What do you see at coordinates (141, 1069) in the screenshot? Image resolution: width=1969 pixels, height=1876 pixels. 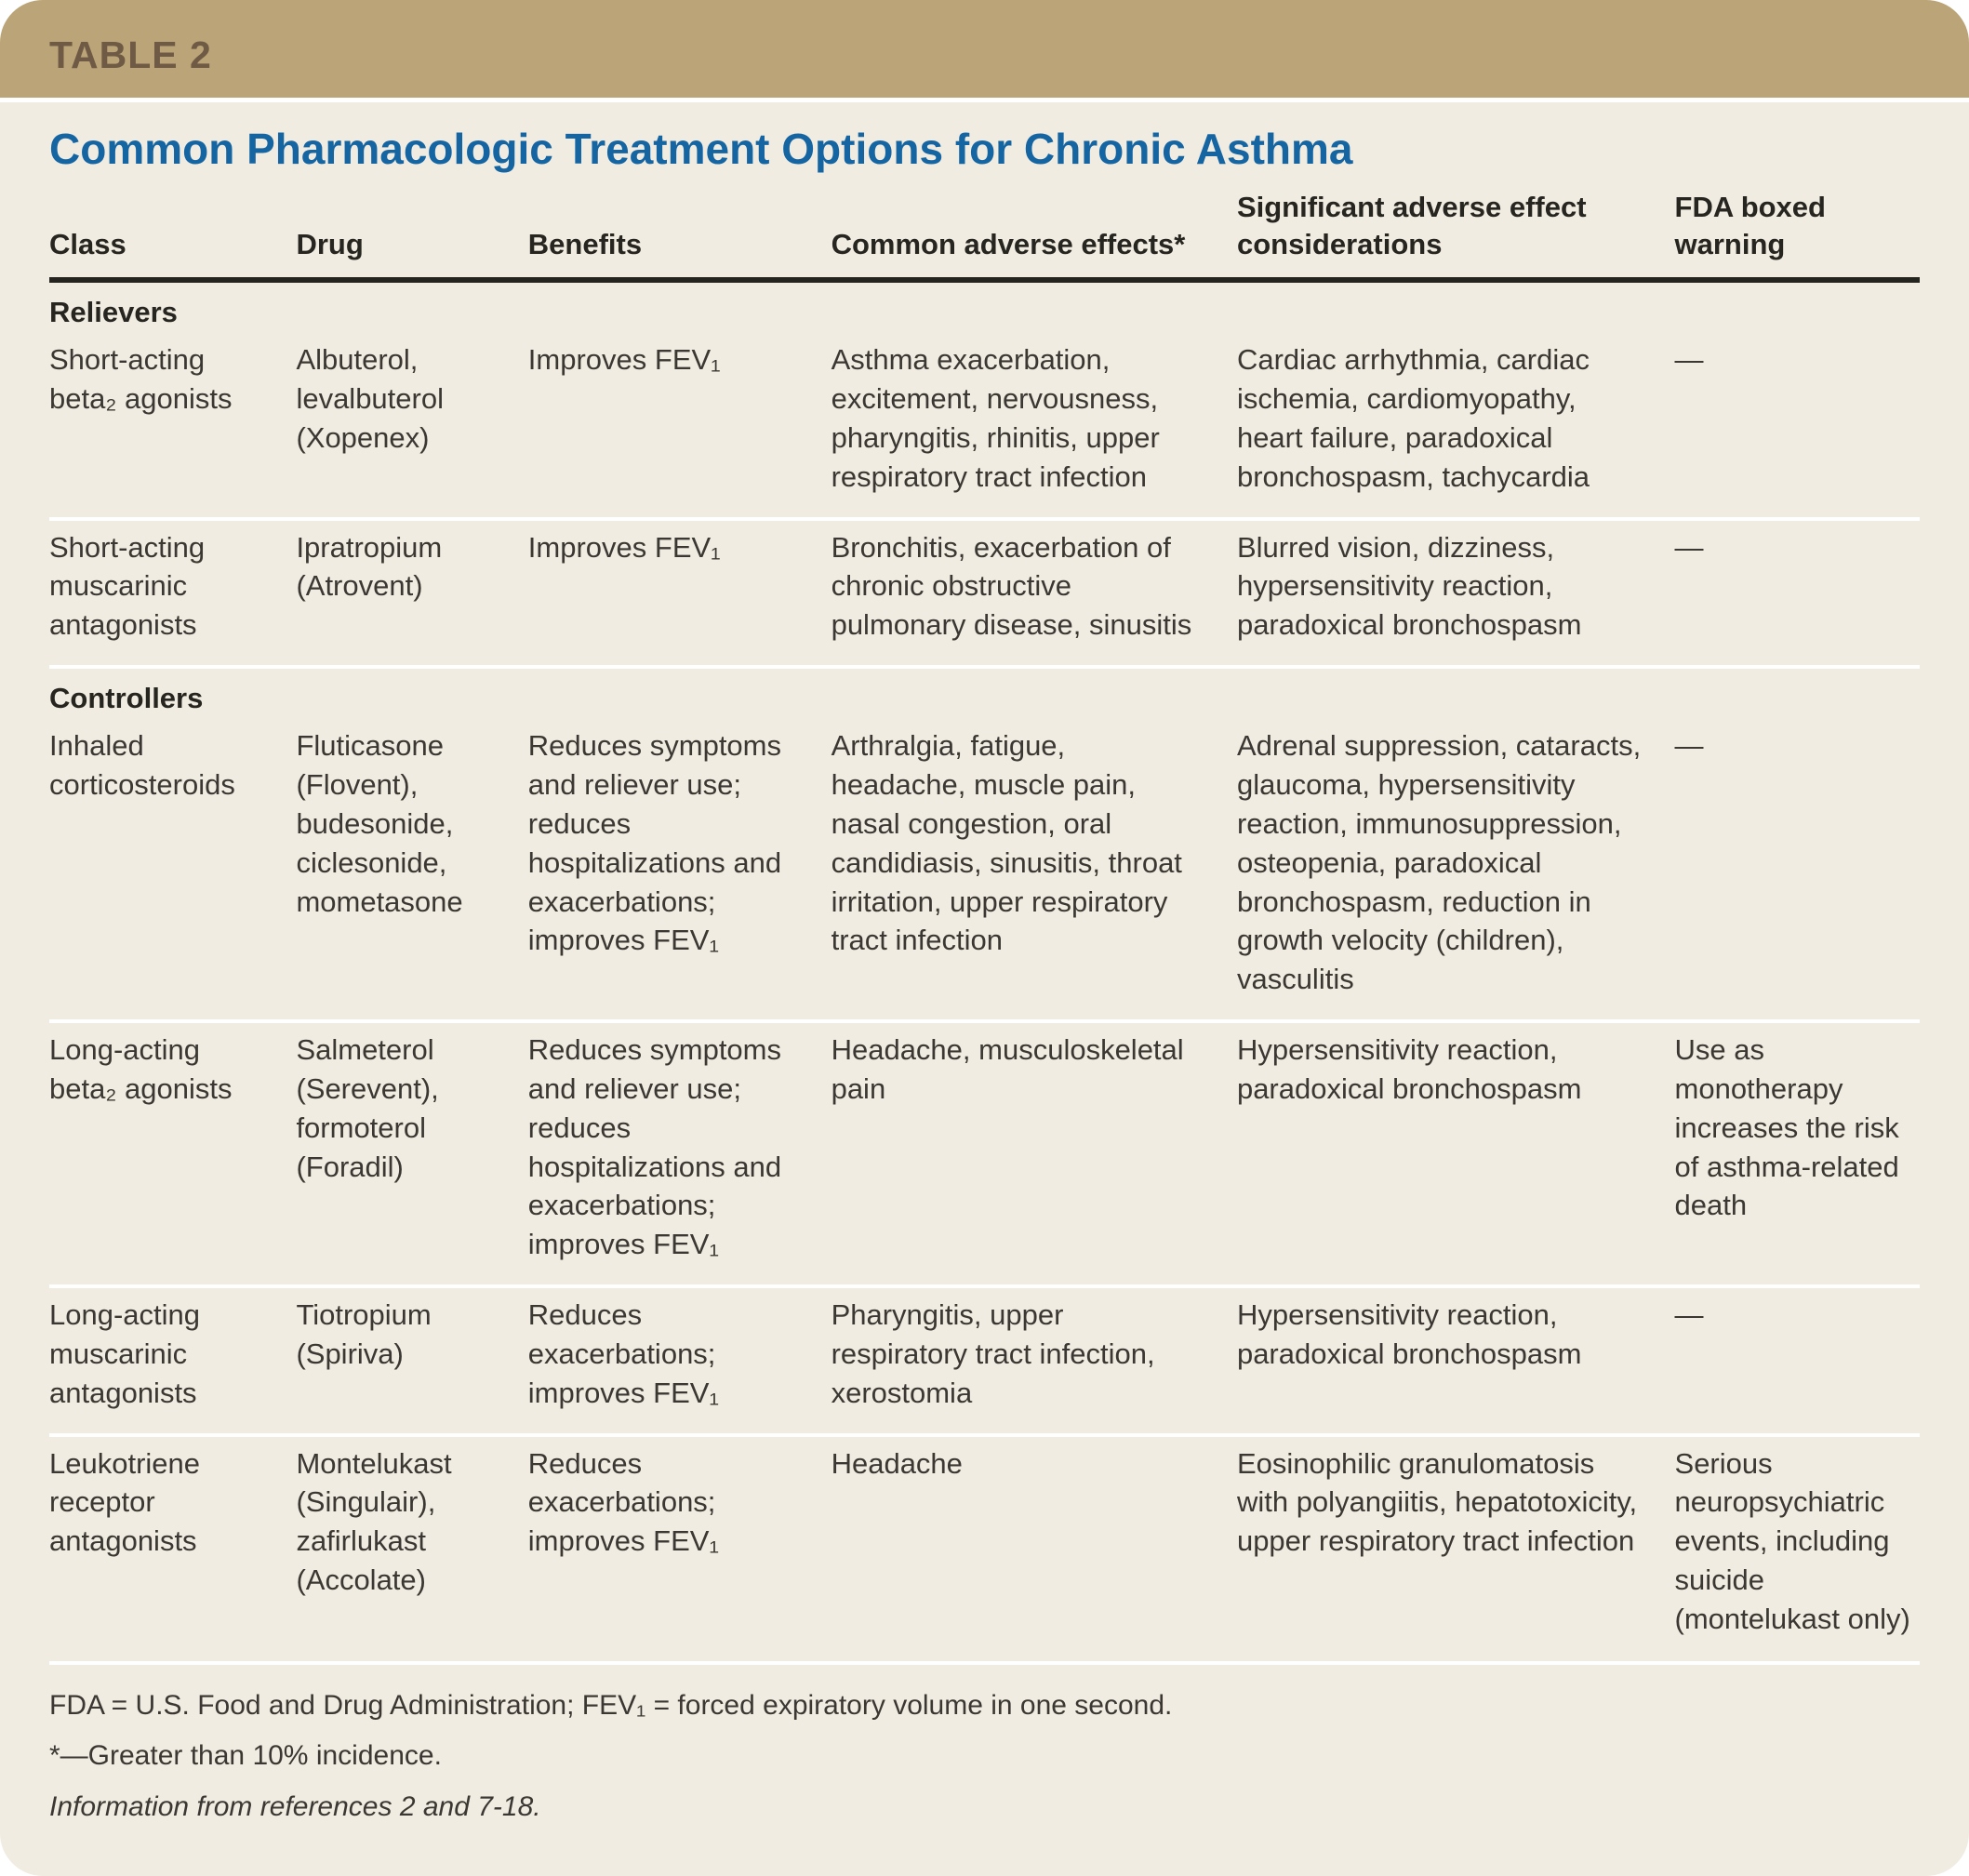 I see `cell-class: Long-acting beta₂ agonists` at bounding box center [141, 1069].